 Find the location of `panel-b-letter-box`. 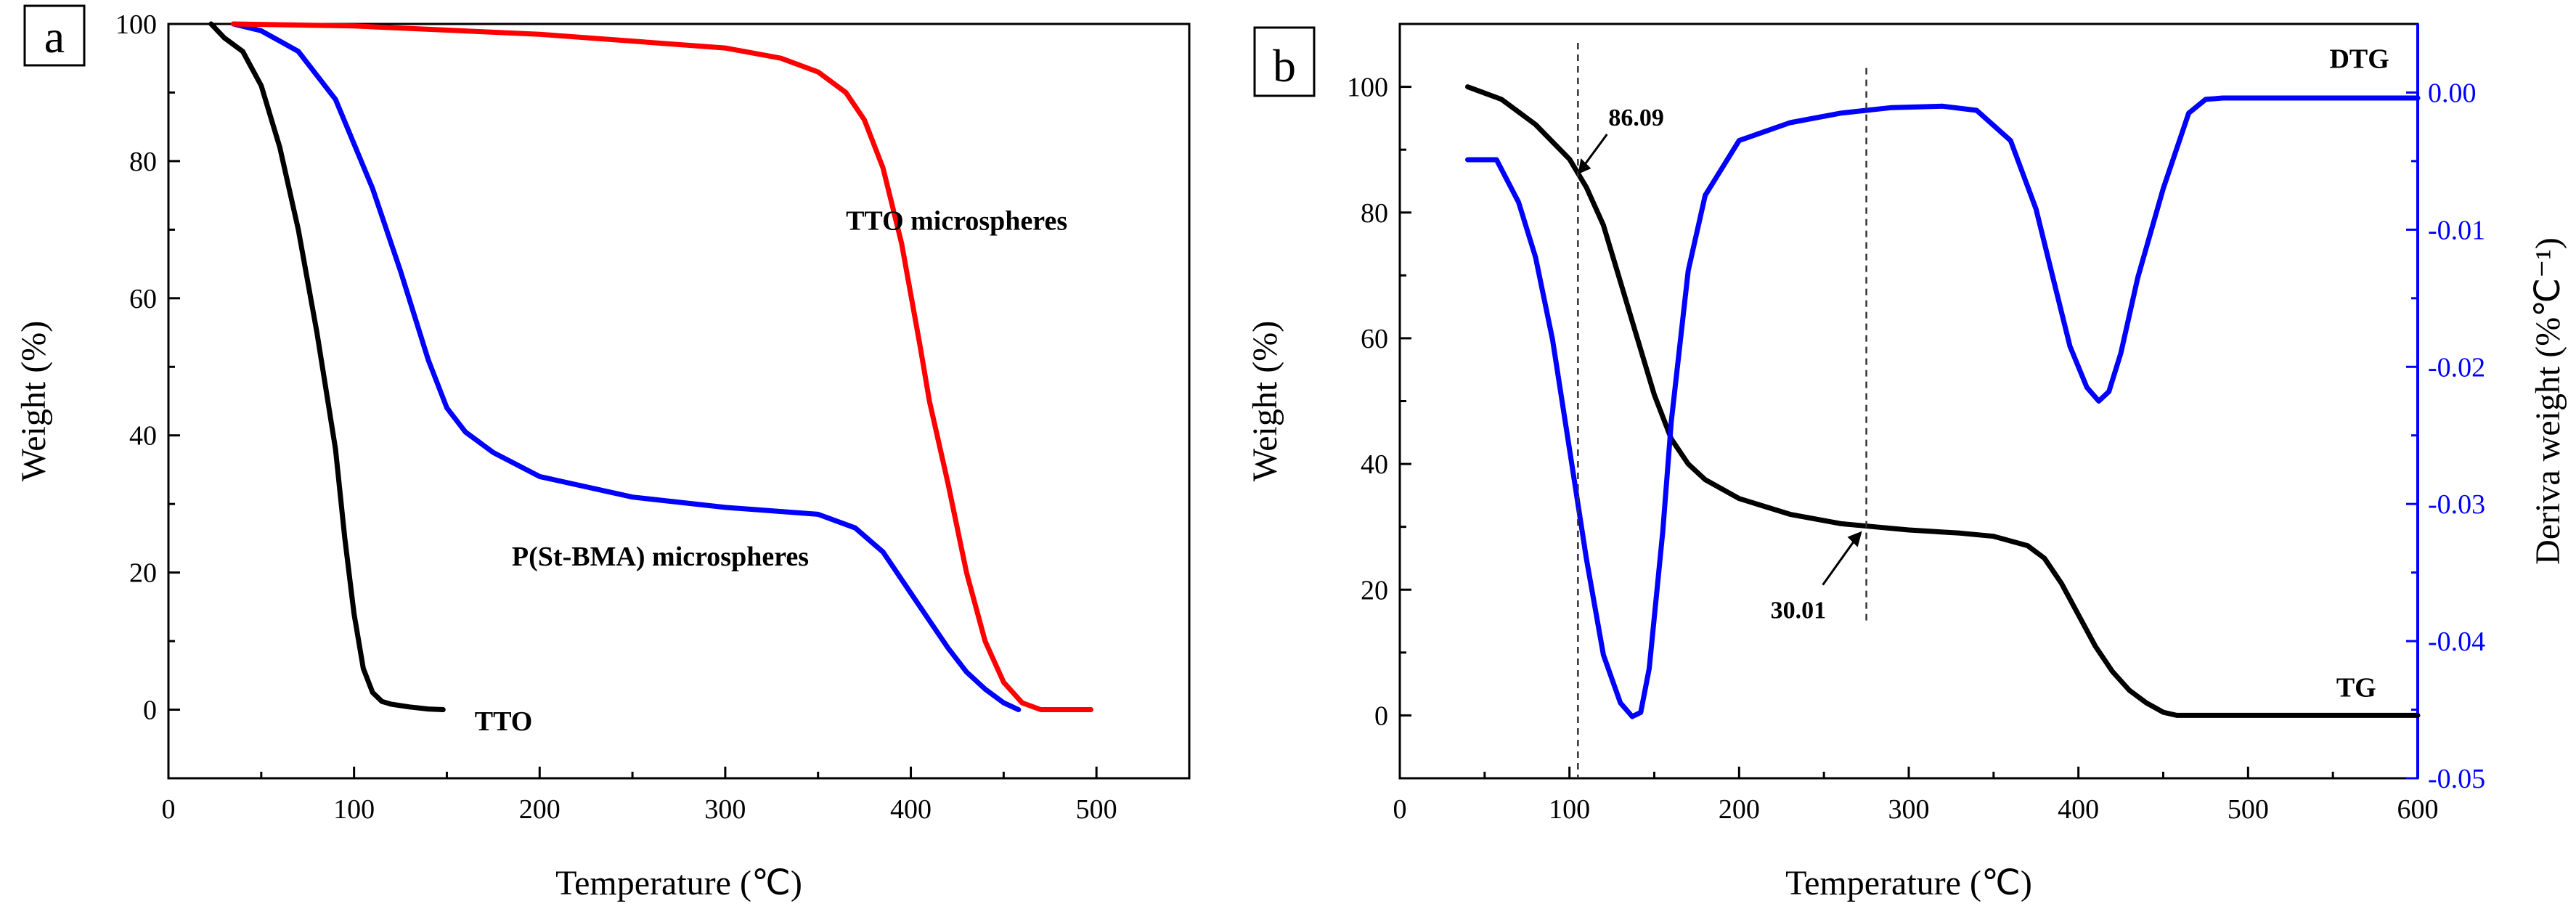

panel-b-letter-box is located at coordinates (1284, 61).